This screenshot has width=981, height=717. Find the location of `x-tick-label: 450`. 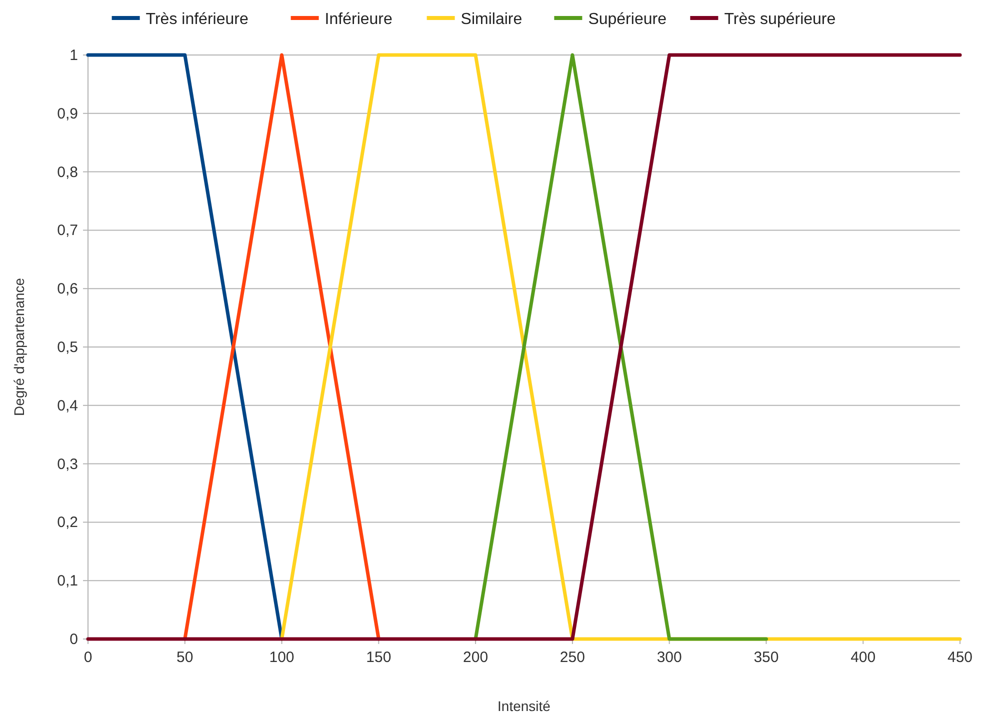

x-tick-label: 450 is located at coordinates (960, 657).